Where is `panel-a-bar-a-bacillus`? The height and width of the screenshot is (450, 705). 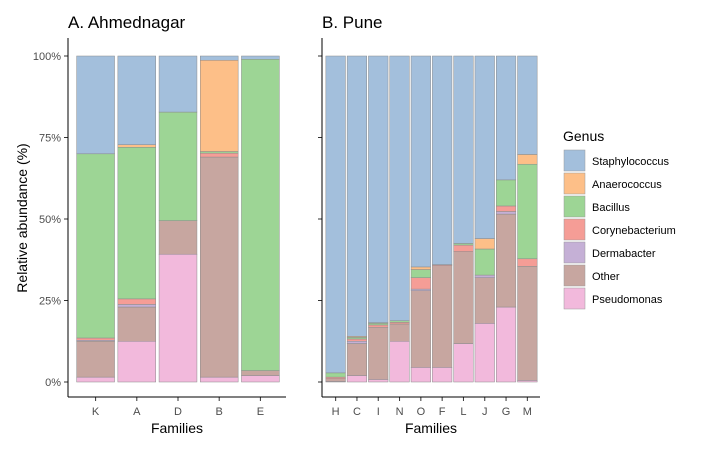 panel-a-bar-a-bacillus is located at coordinates (136, 223).